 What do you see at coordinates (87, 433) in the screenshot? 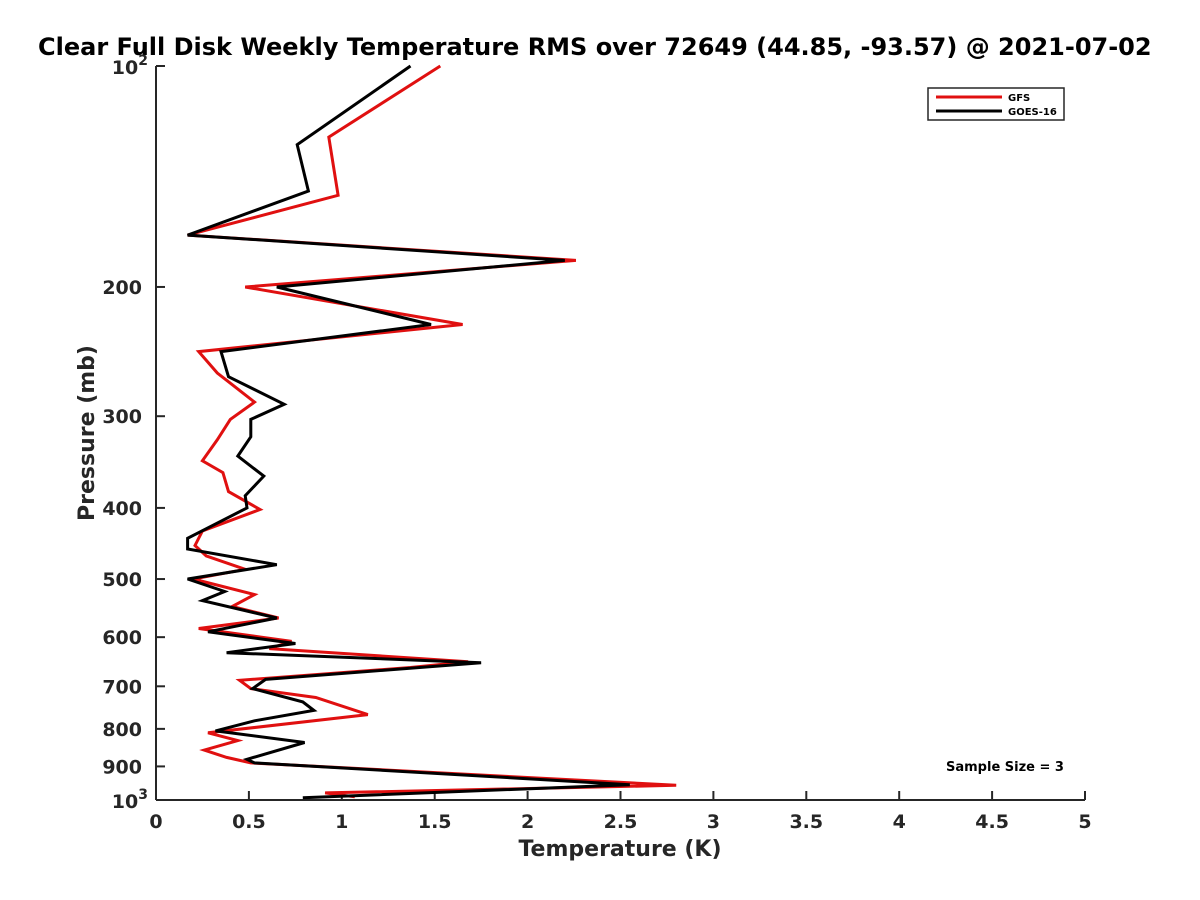
I see `y-axis-label: Pressure (mb)` at bounding box center [87, 433].